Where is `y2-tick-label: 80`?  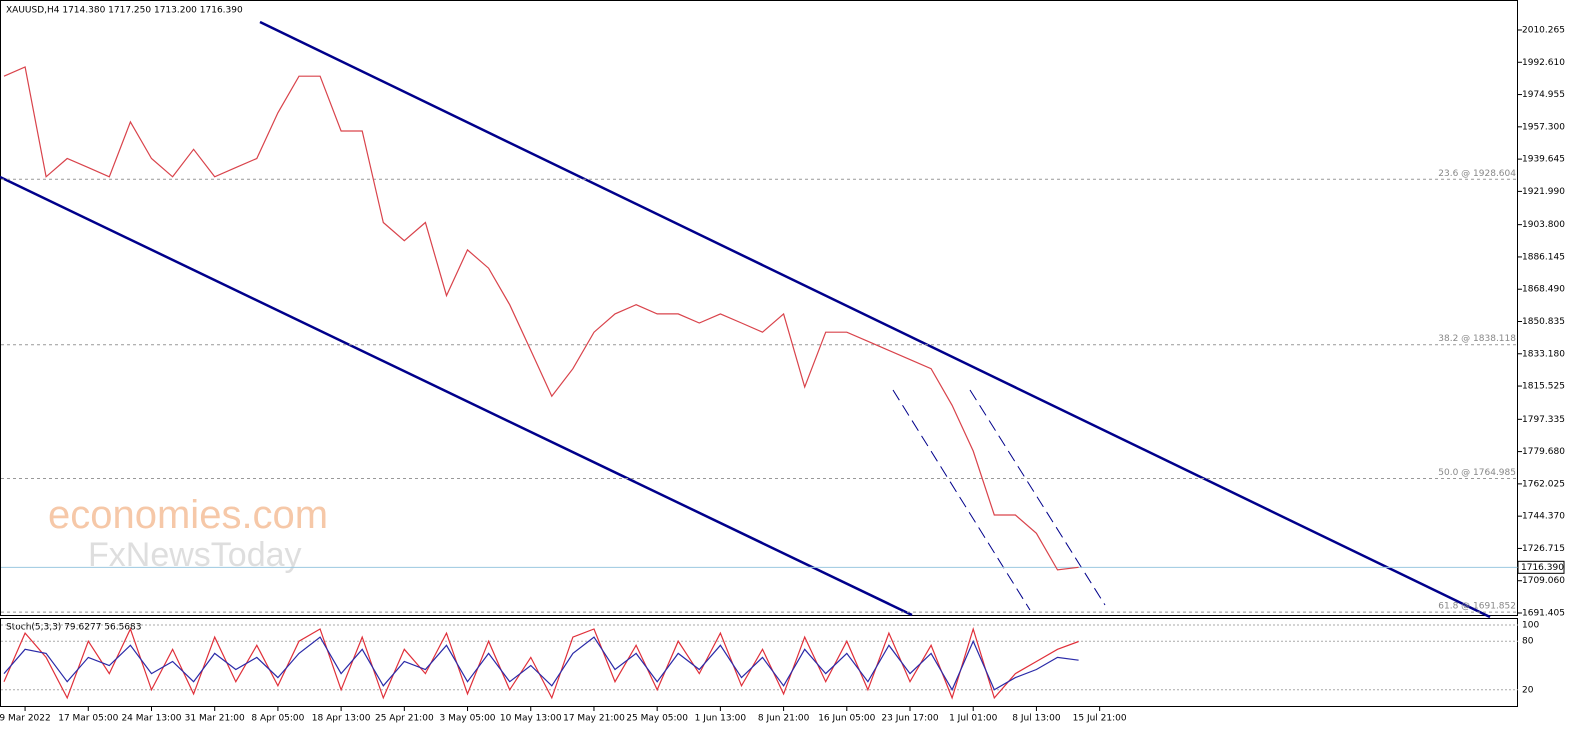
y2-tick-label: 80 is located at coordinates (1528, 642).